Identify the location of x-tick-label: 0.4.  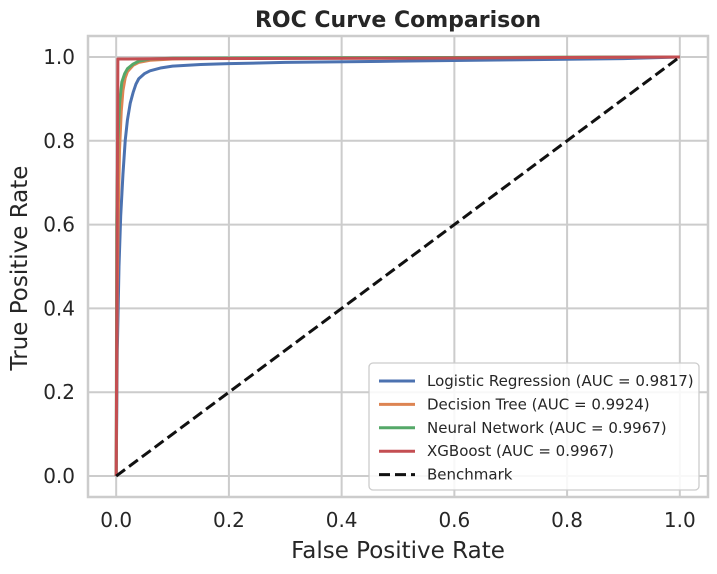
(342, 520).